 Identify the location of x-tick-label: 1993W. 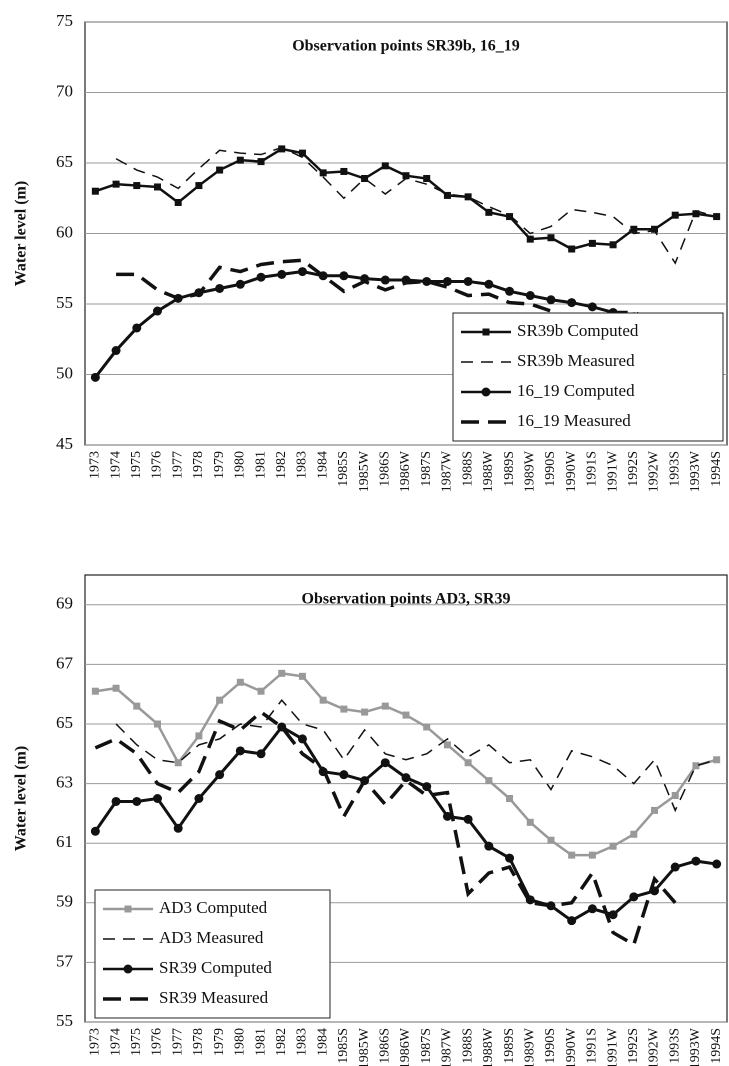
(695, 471).